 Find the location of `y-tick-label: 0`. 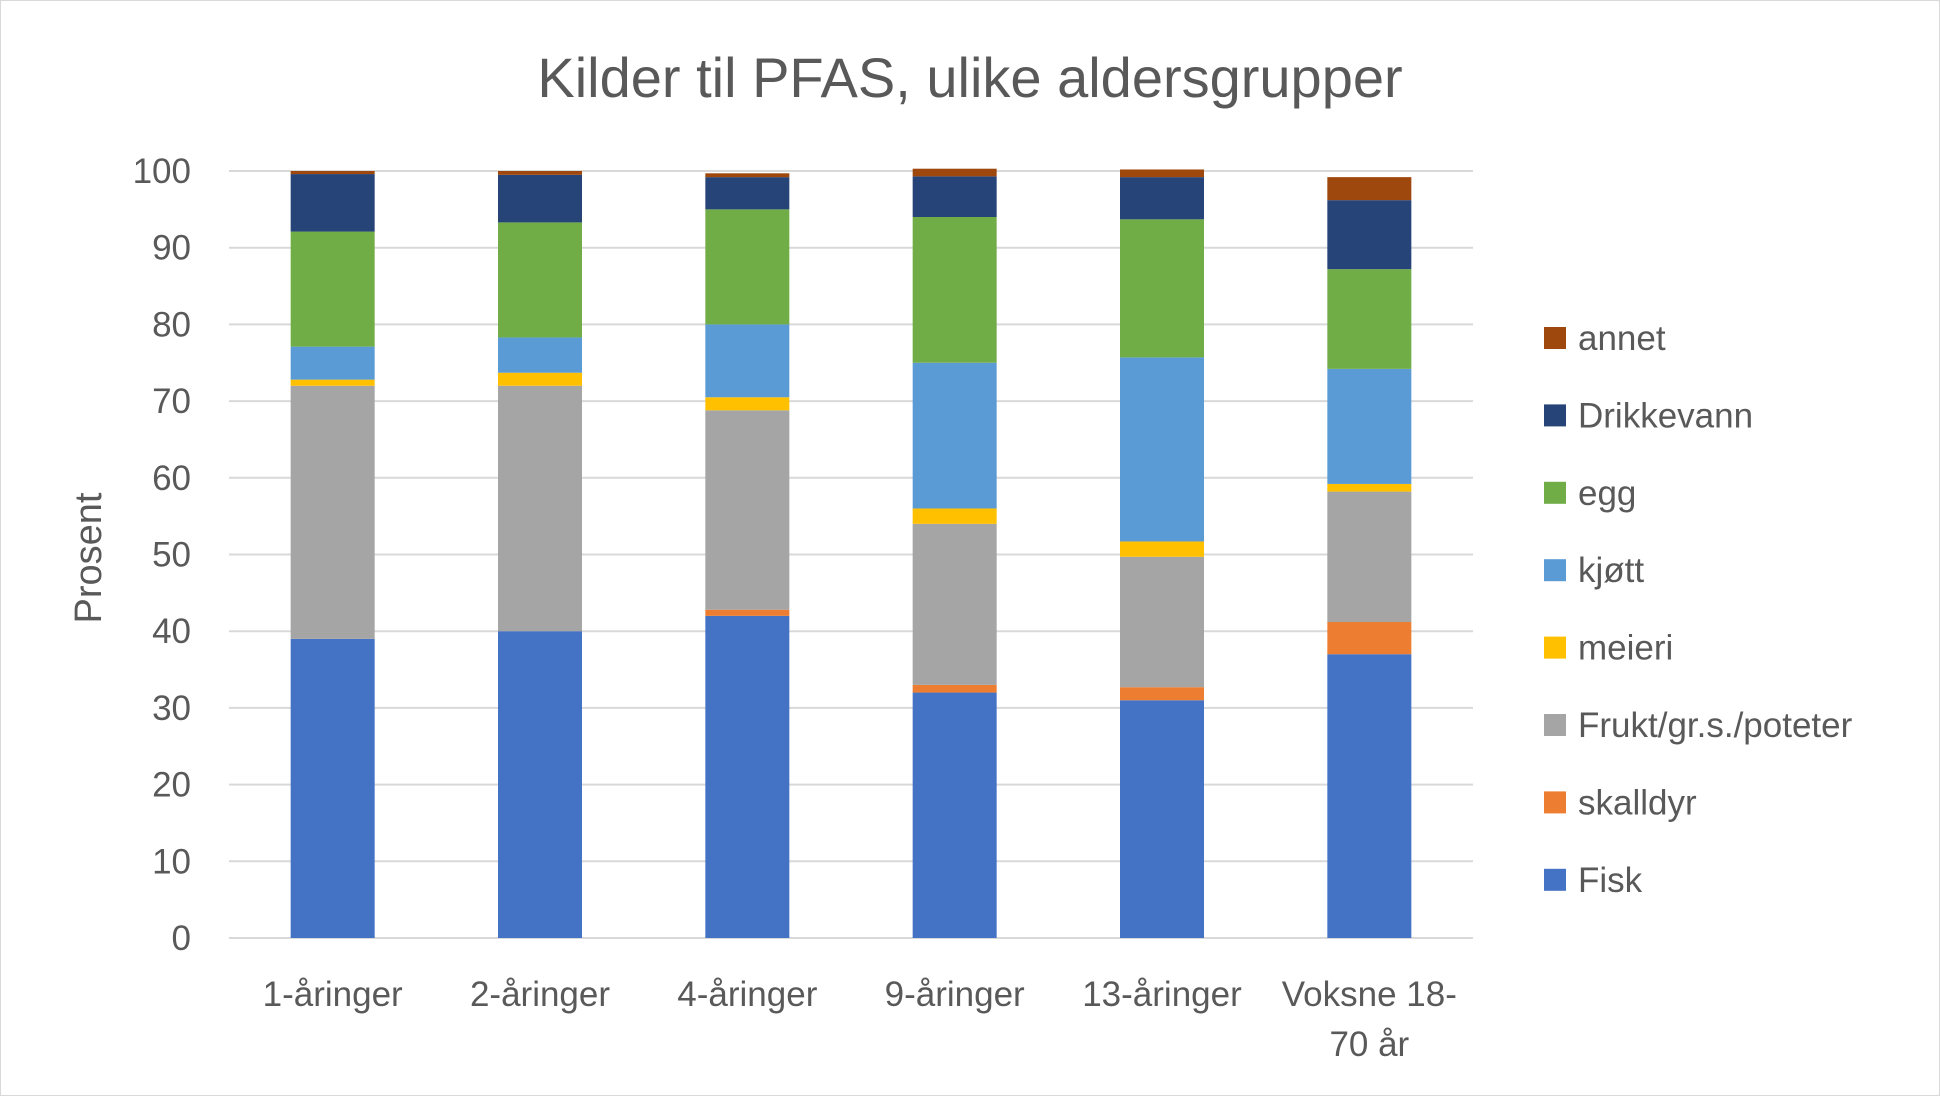

y-tick-label: 0 is located at coordinates (181, 938).